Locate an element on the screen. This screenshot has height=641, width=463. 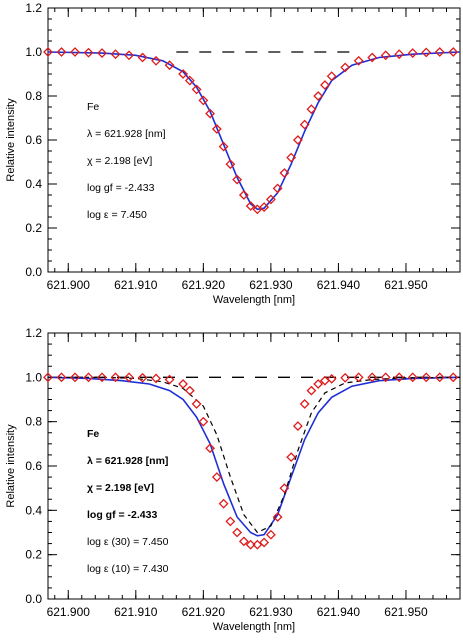
annotation-text: Fe is located at coordinates (93, 434).